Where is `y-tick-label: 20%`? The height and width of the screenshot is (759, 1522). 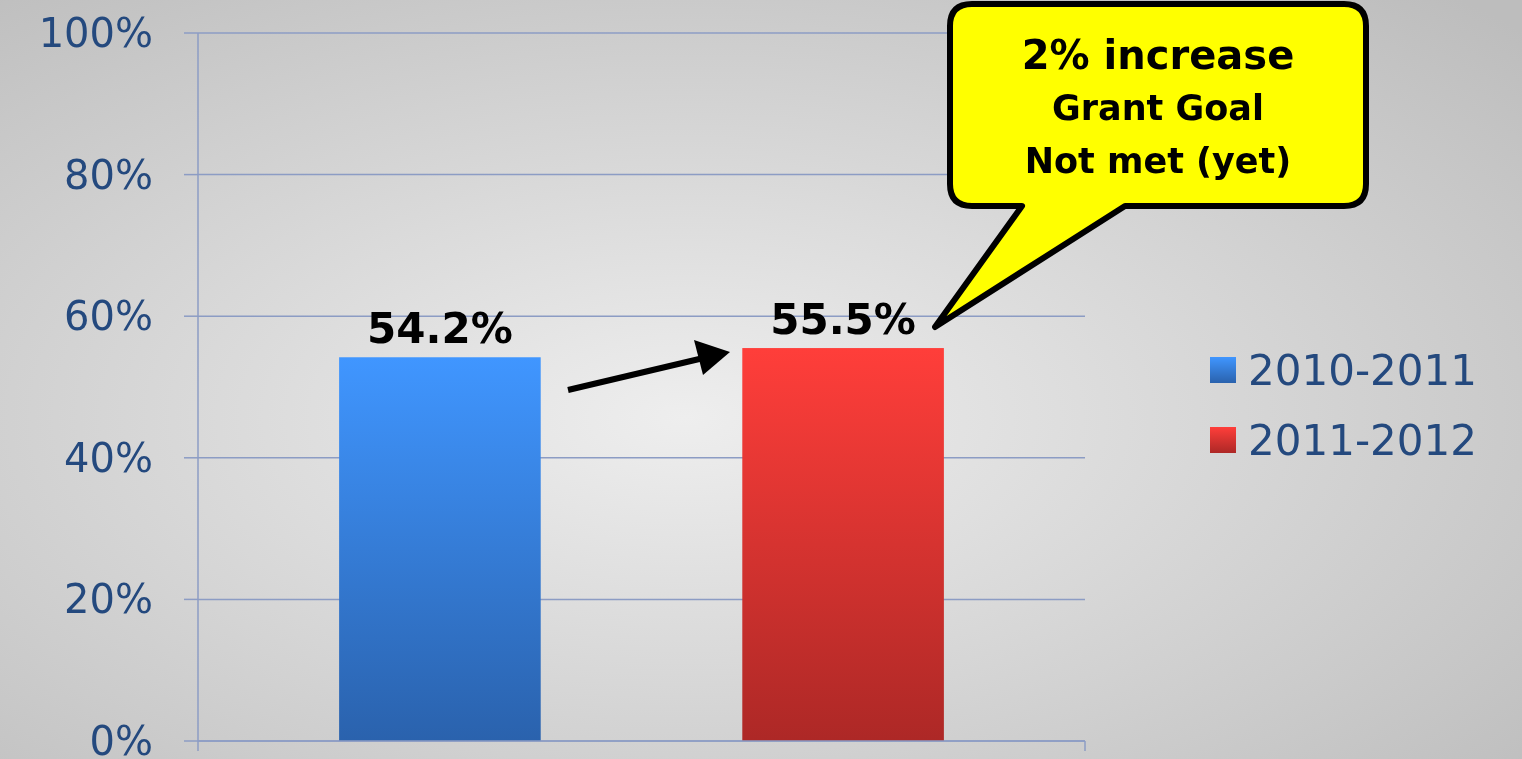 y-tick-label: 20% is located at coordinates (108, 599).